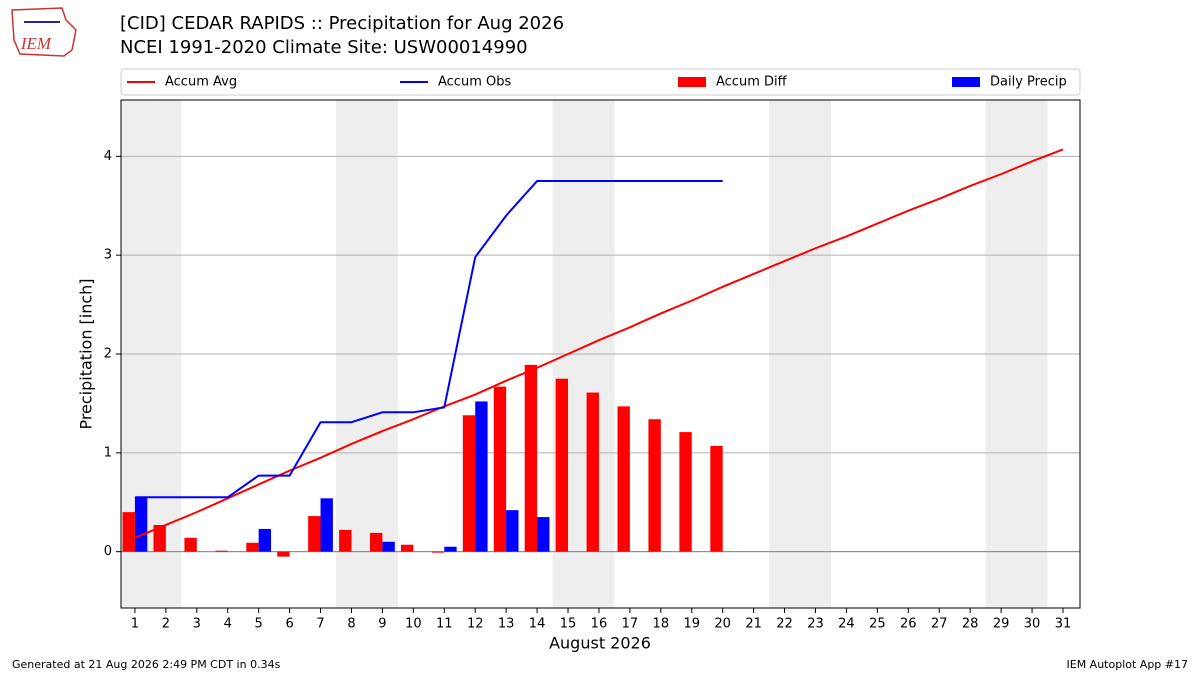 The image size is (1200, 675). Describe the element at coordinates (722, 624) in the screenshot. I see `x-tick-label: 20` at that location.